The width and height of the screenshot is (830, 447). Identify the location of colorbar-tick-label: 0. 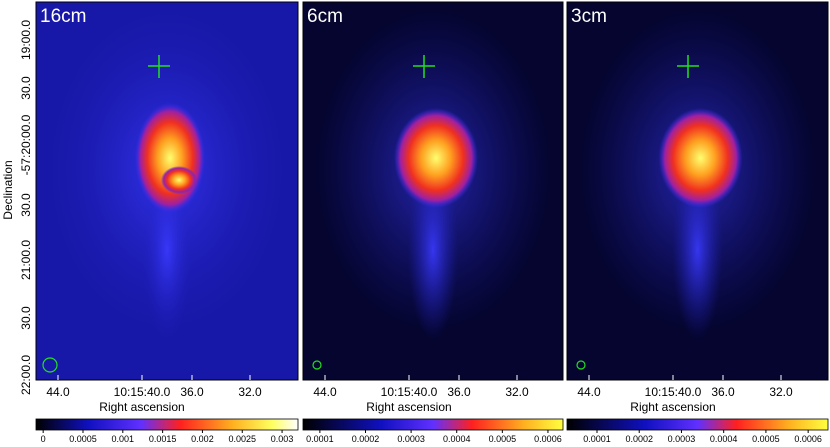
(43, 439).